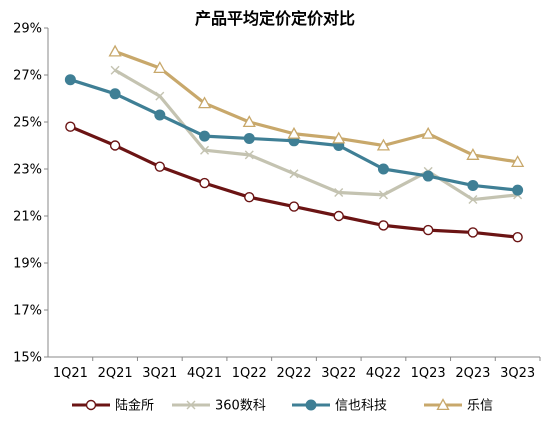 Image resolution: width=550 pixels, height=426 pixels. Describe the element at coordinates (338, 373) in the screenshot. I see `x-tick-label: 3Q22` at that location.